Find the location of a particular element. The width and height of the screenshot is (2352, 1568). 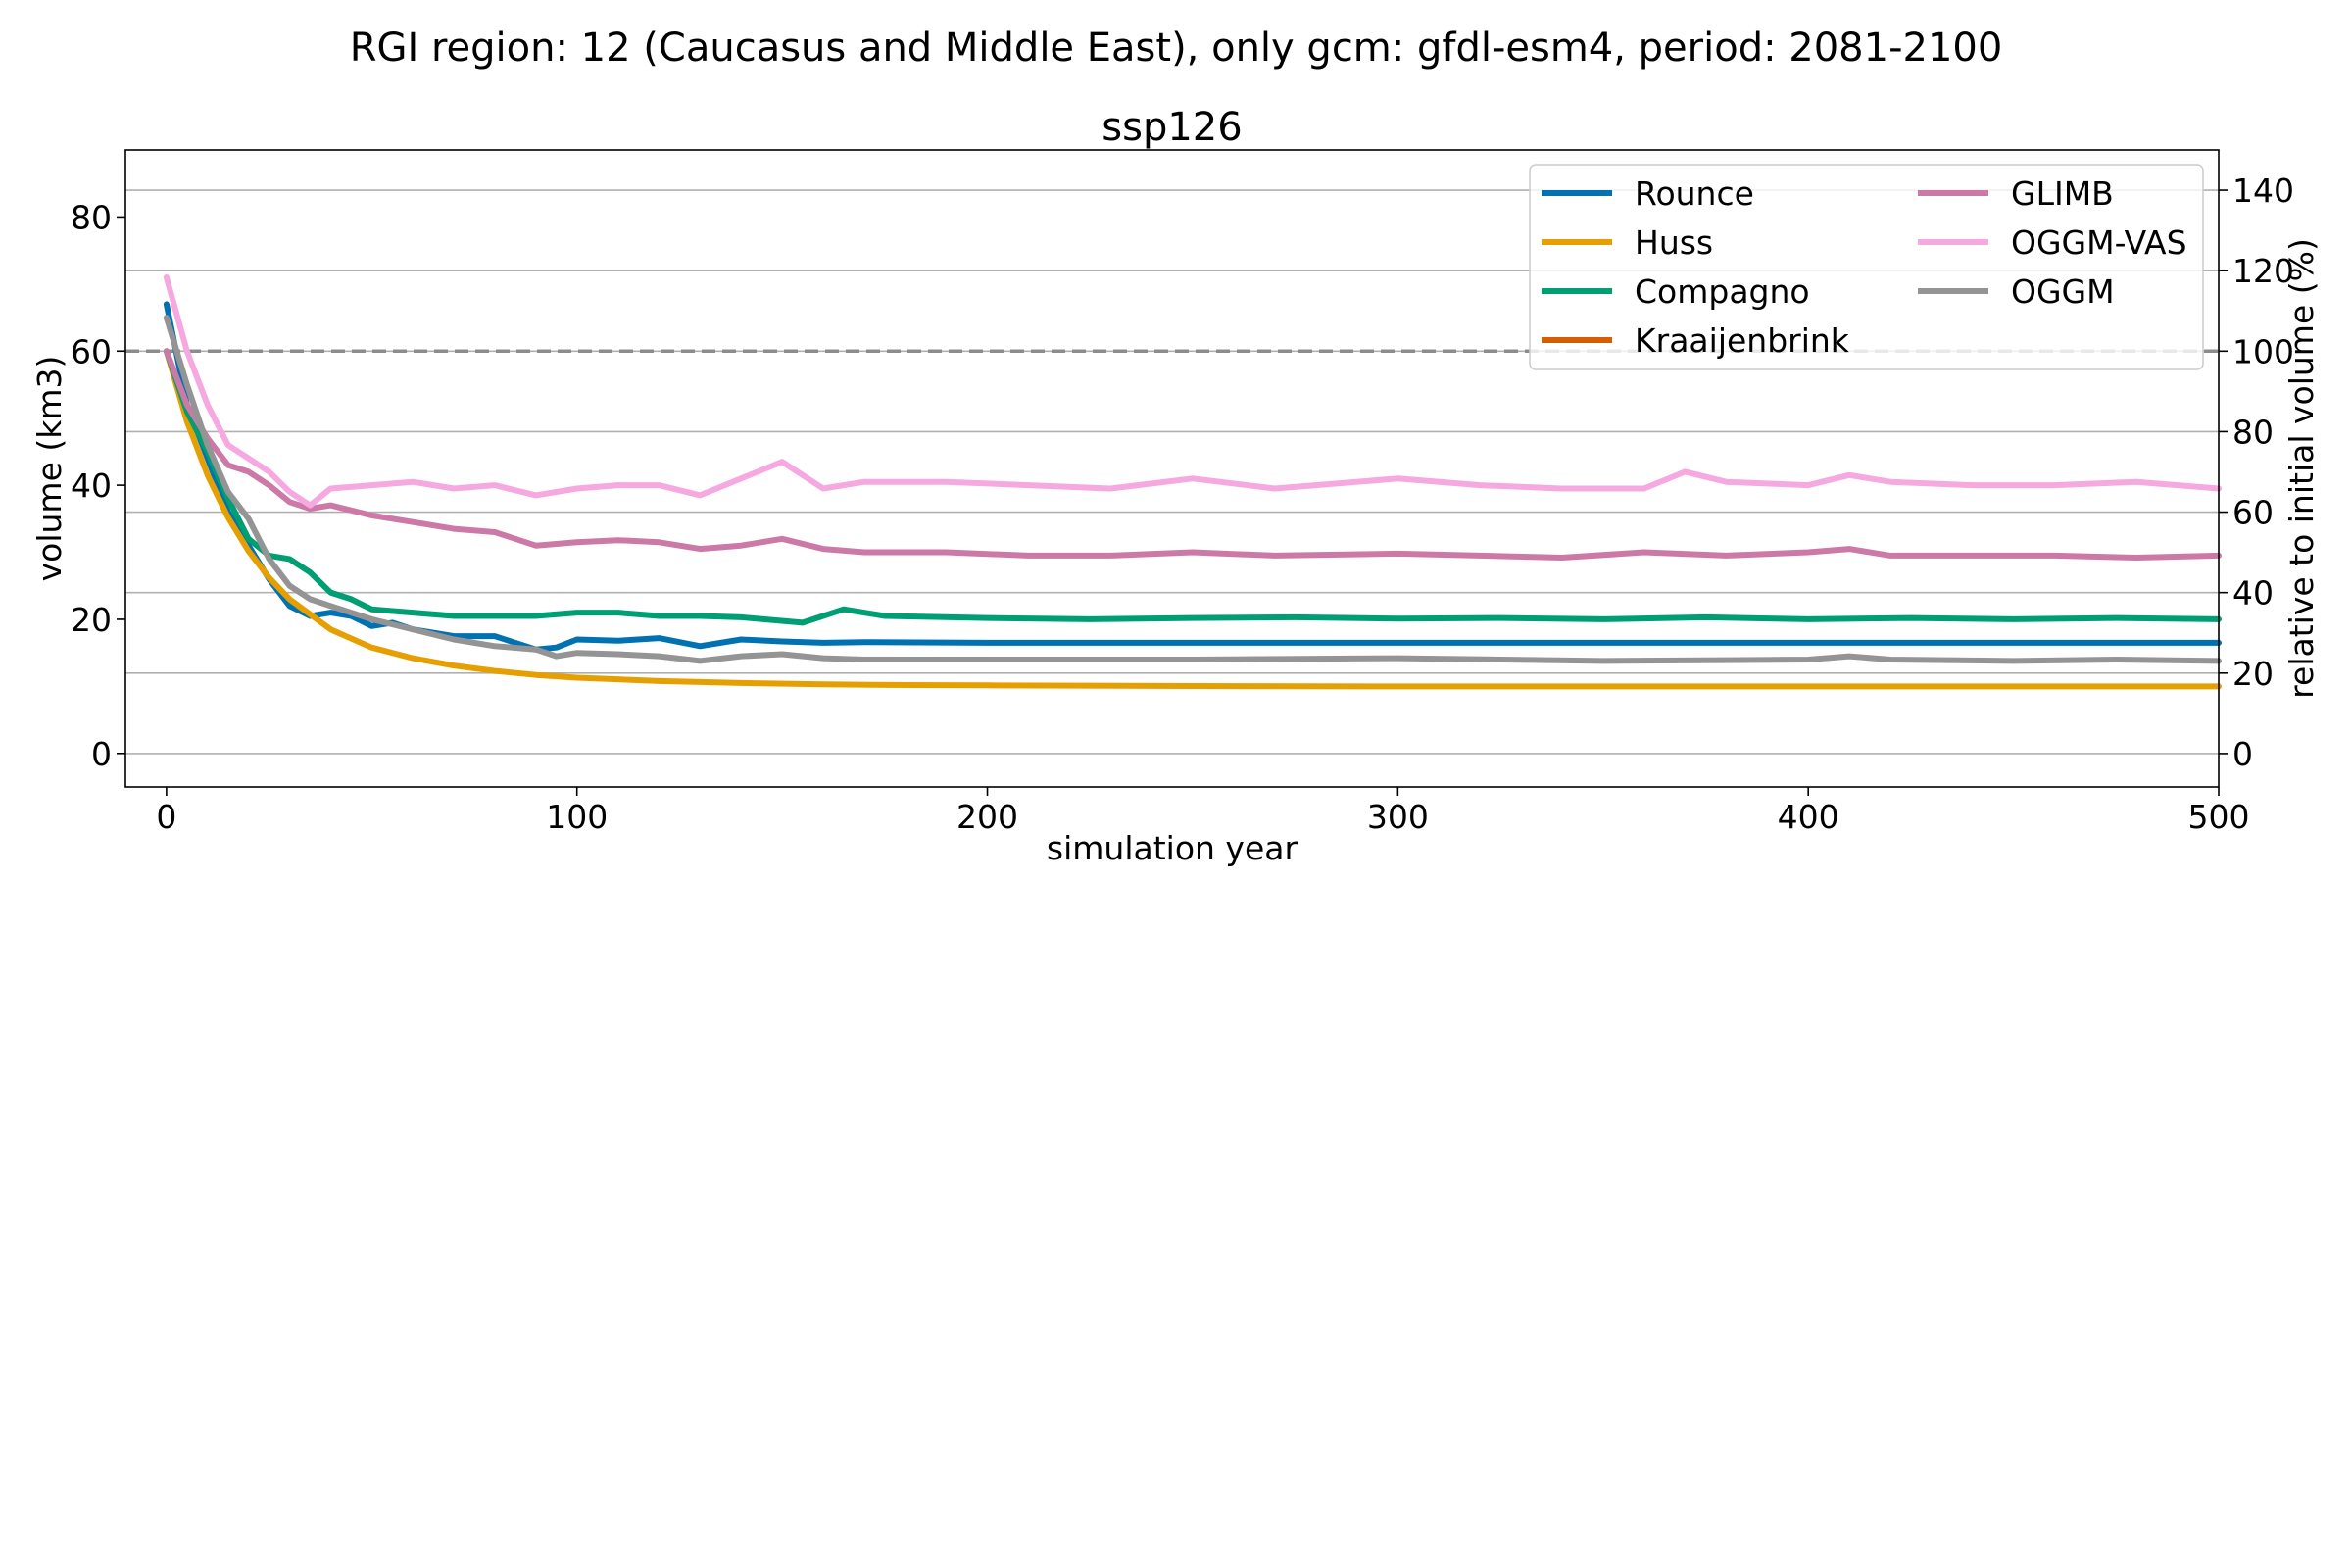

legend-label-compagno: Compagno is located at coordinates (1722, 291).